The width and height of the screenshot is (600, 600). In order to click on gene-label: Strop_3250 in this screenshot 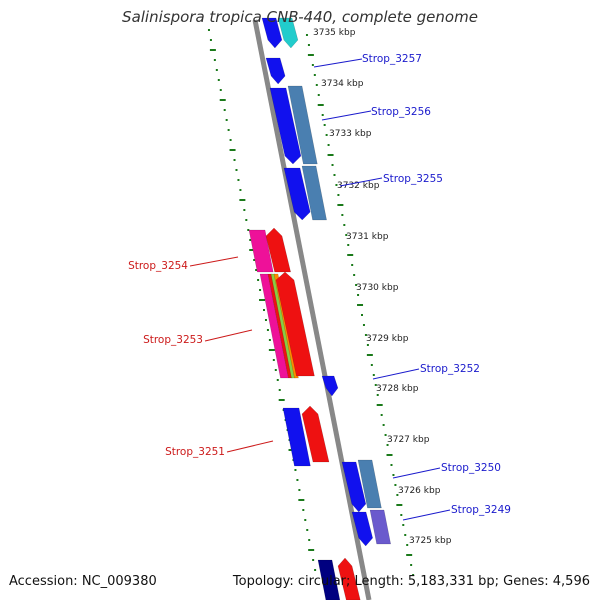, I will do `click(471, 468)`.